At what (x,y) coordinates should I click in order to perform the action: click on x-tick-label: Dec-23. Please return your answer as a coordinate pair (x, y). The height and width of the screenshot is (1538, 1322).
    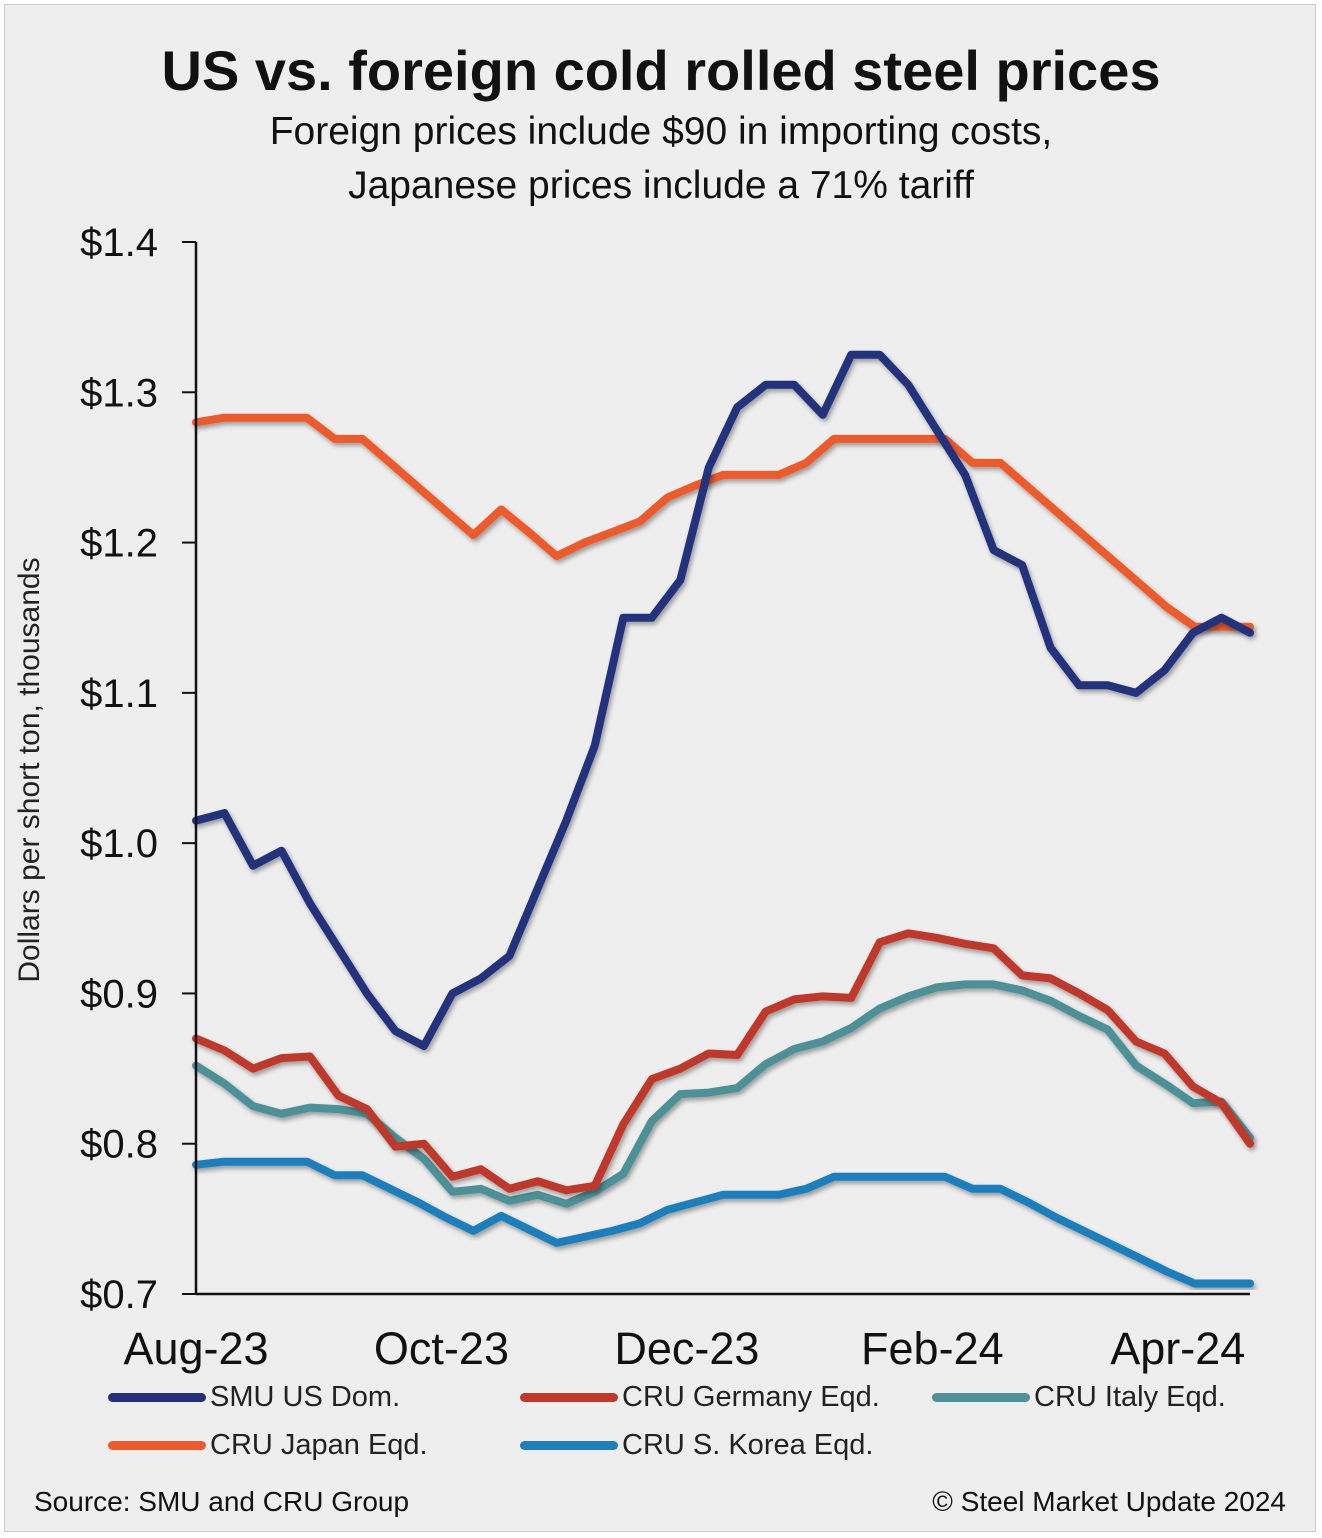
    Looking at the image, I should click on (686, 1348).